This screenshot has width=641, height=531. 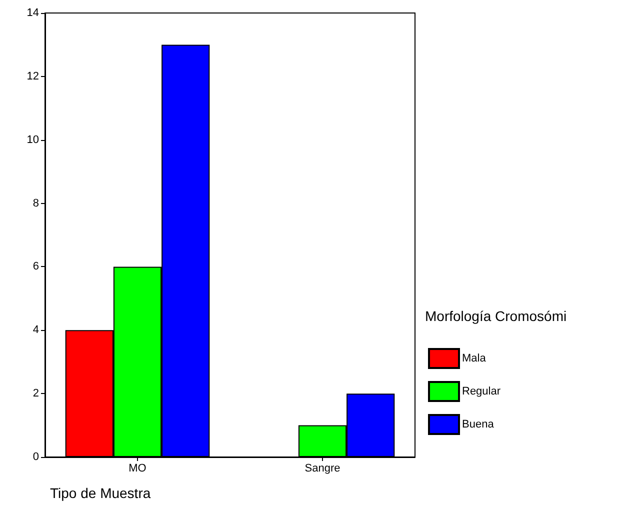 I want to click on legend-label: Regular, so click(x=481, y=392).